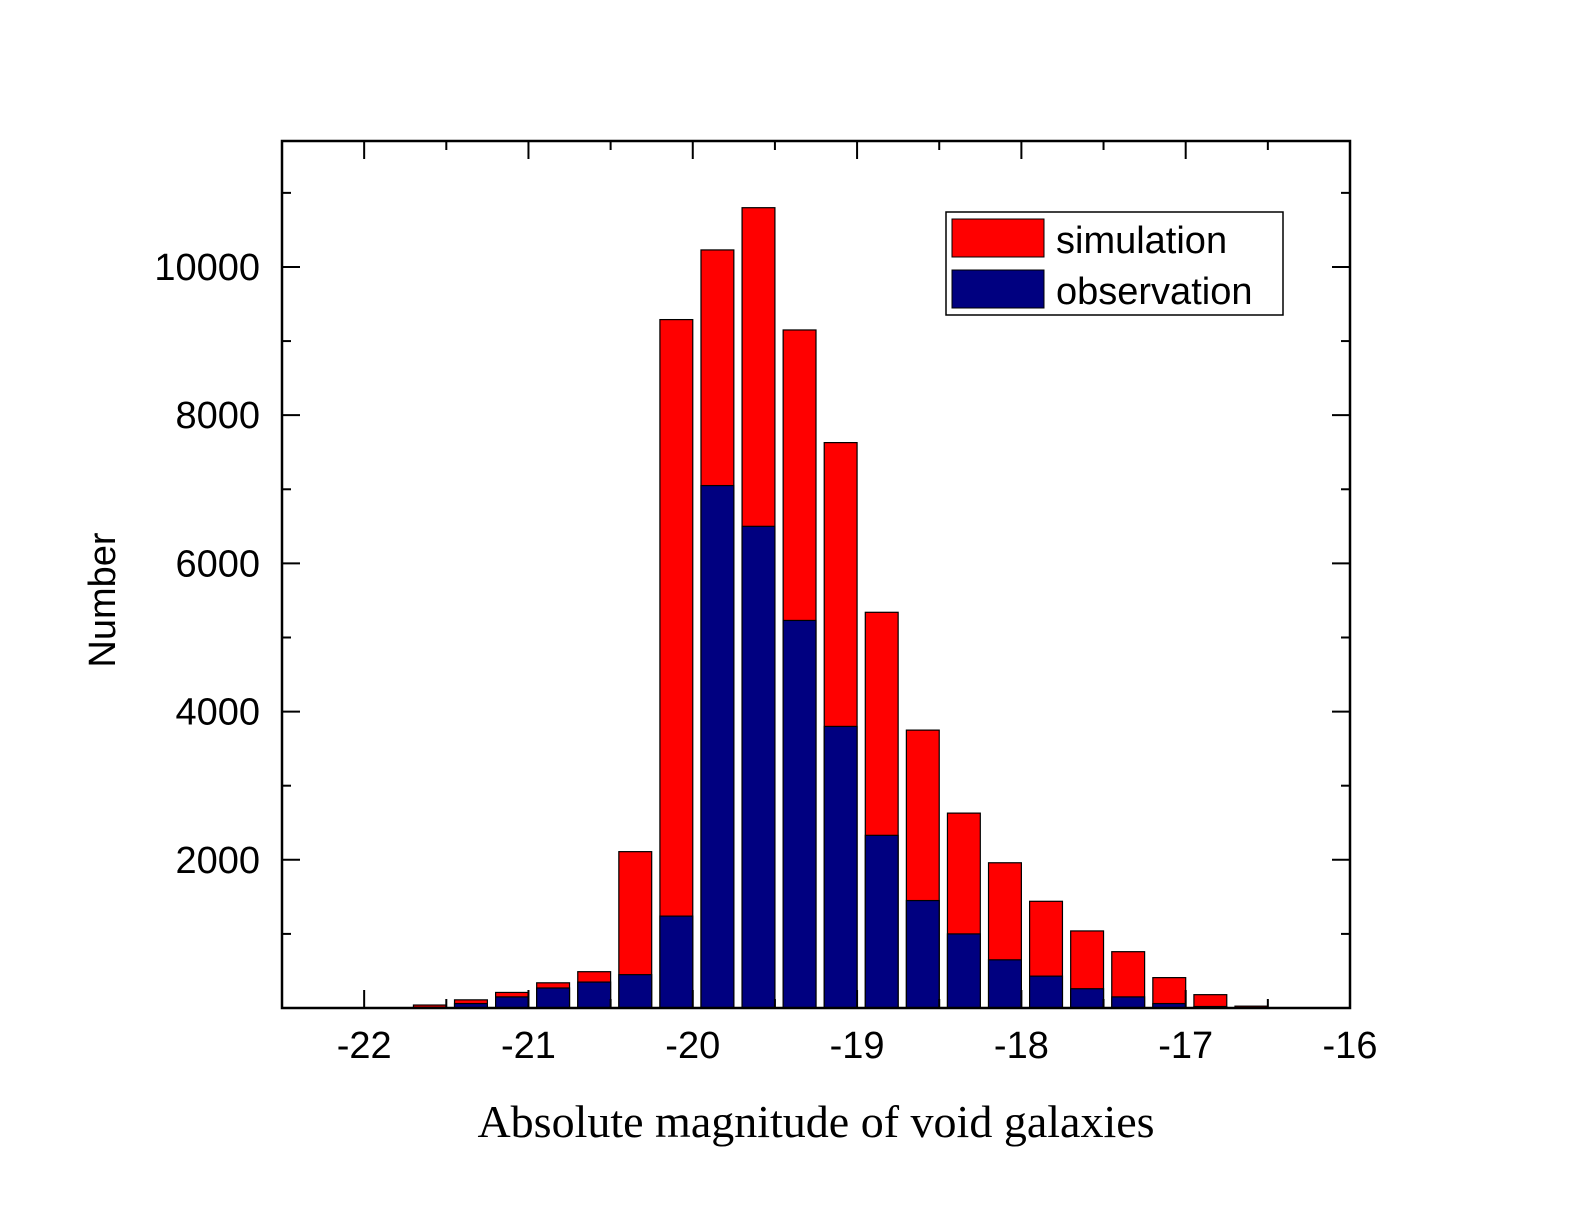 The image size is (1590, 1225). I want to click on x-tick-label: -20, so click(692, 1046).